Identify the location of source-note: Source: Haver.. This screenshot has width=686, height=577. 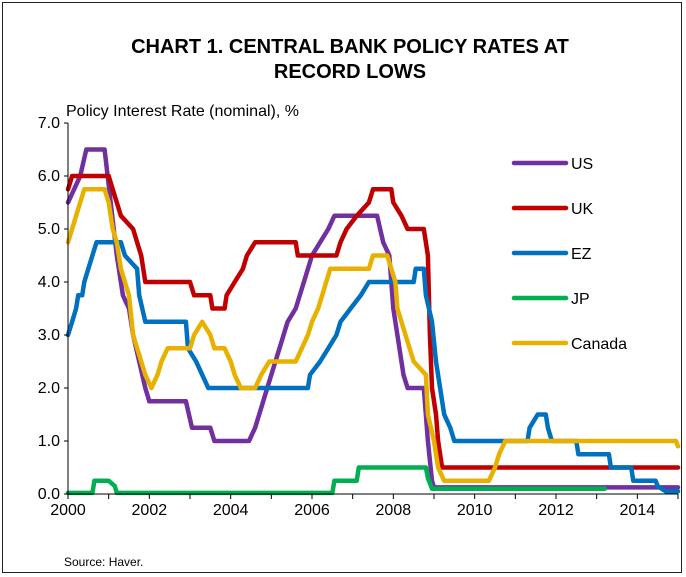
(103, 562).